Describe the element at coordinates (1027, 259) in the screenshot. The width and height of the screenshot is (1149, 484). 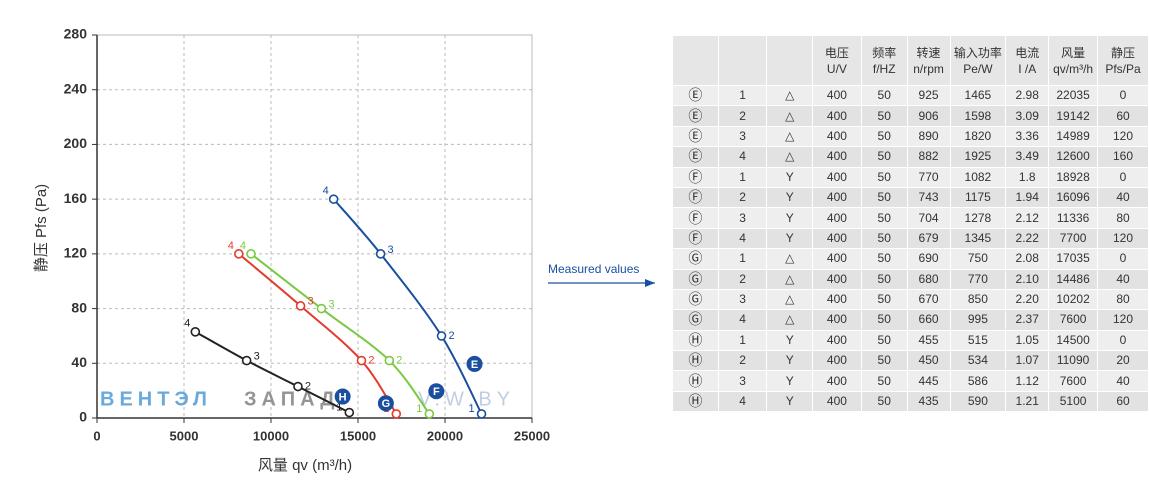
I see `table-cell: 2.08` at that location.